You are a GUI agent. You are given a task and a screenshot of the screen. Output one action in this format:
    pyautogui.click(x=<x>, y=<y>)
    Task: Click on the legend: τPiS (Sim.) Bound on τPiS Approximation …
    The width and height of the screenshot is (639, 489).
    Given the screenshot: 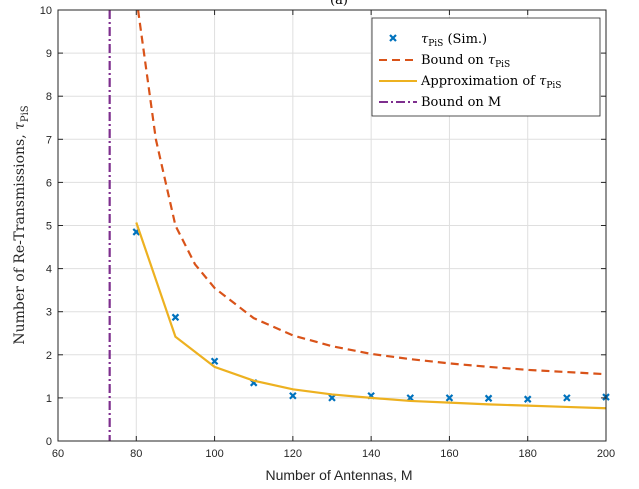 What is the action you would take?
    pyautogui.click(x=486, y=67)
    